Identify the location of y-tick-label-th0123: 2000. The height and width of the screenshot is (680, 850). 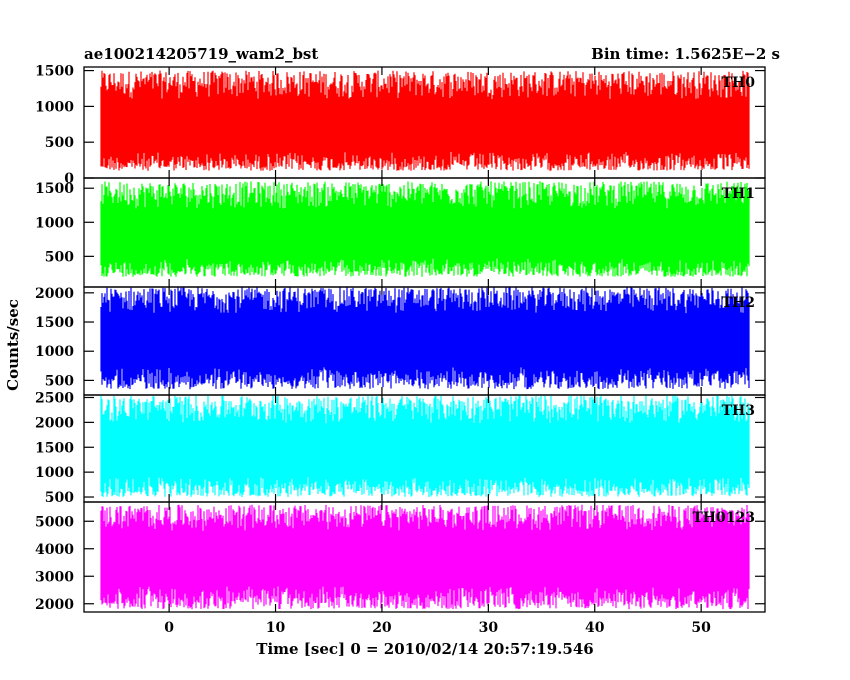
(54, 605).